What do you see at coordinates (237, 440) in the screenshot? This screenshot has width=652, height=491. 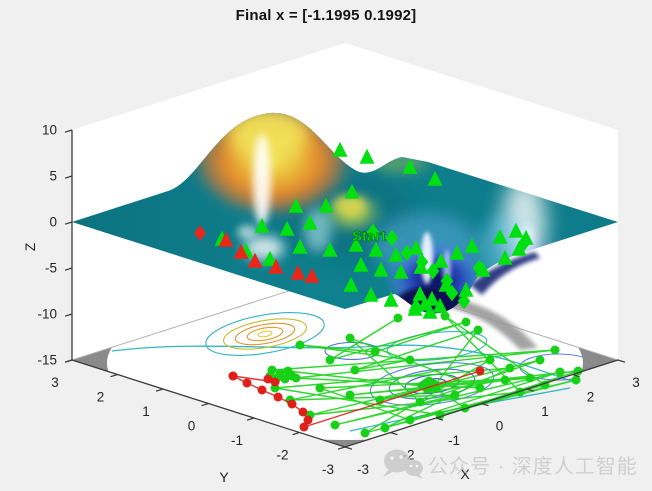 I see `y-tick-label: -1` at bounding box center [237, 440].